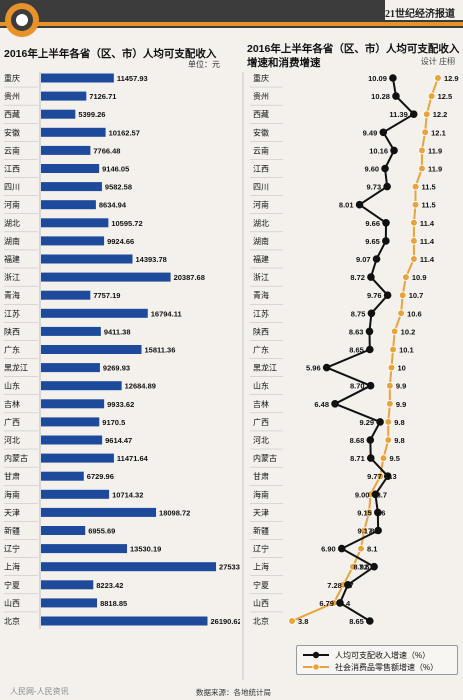 This screenshot has width=463, height=700. Describe the element at coordinates (12, 567) in the screenshot. I see `bar-category-label: 上海` at that location.